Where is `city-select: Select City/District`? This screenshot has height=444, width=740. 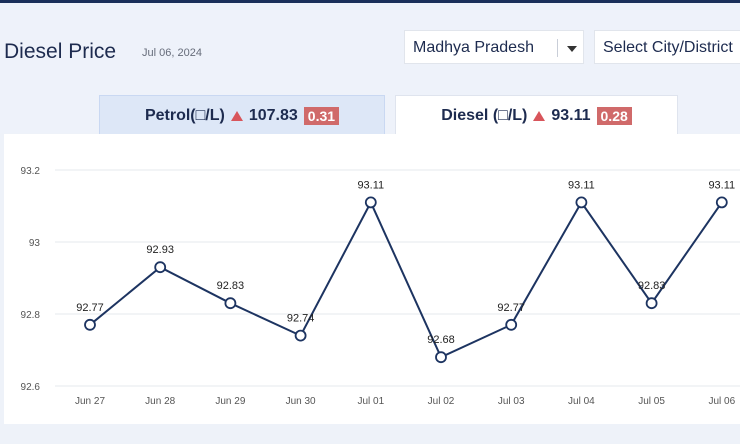 city-select: Select City/District is located at coordinates (667, 47).